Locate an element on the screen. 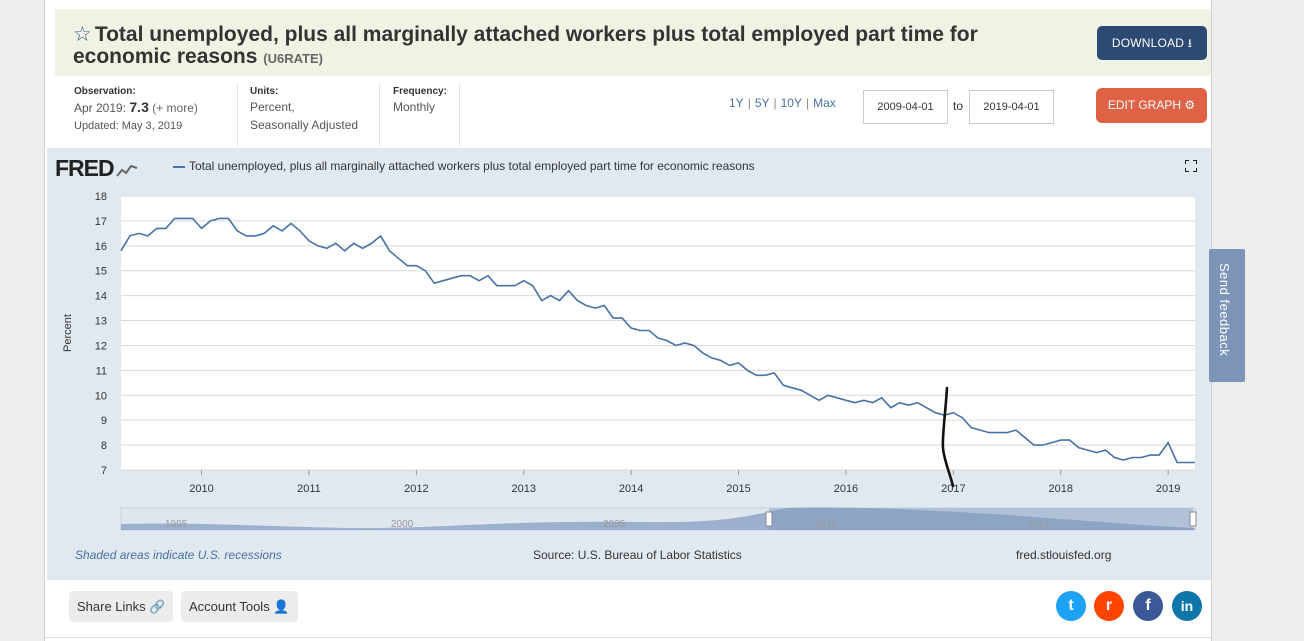 The height and width of the screenshot is (641, 1304). units-line2: Seasonally Adjusted is located at coordinates (304, 125).